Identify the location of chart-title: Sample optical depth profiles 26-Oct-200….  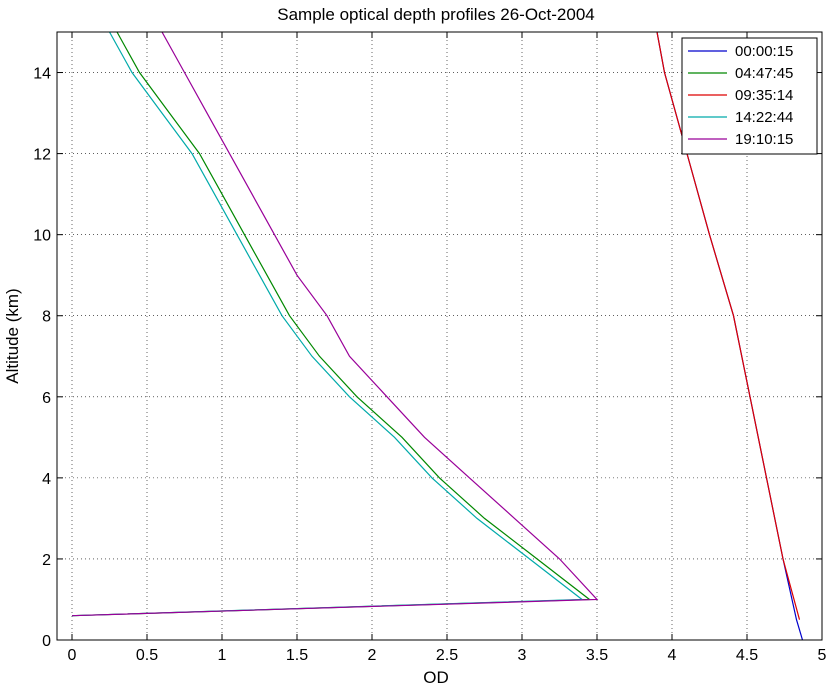
(436, 14).